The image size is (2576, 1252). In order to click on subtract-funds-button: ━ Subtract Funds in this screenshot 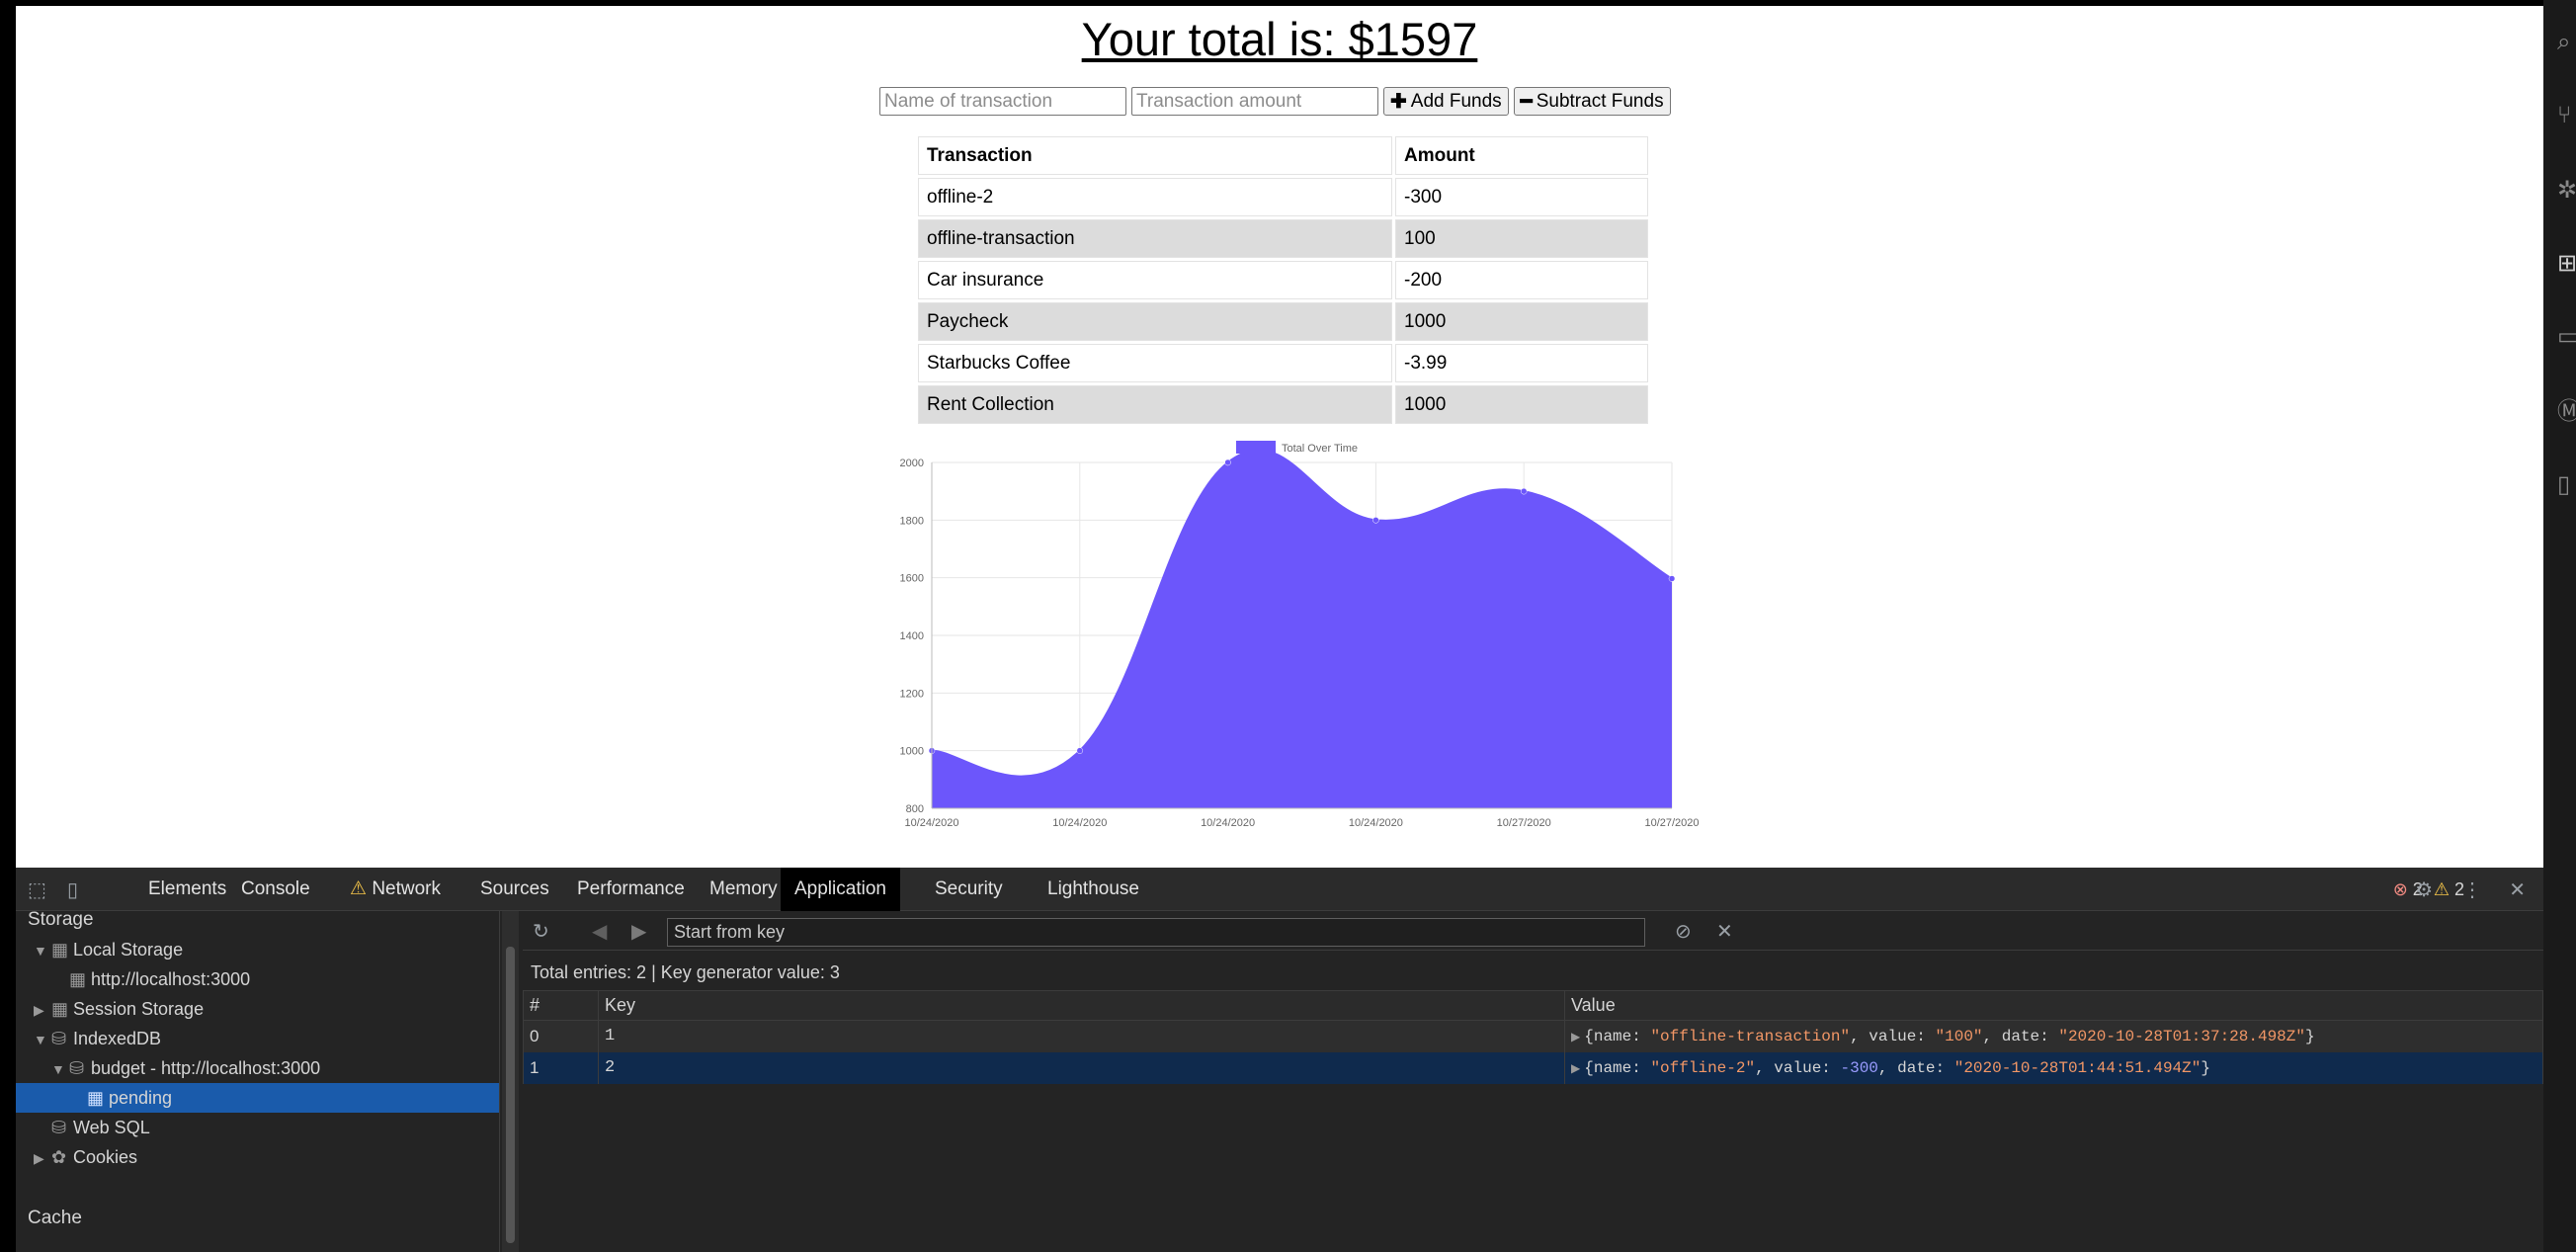, I will do `click(1592, 102)`.